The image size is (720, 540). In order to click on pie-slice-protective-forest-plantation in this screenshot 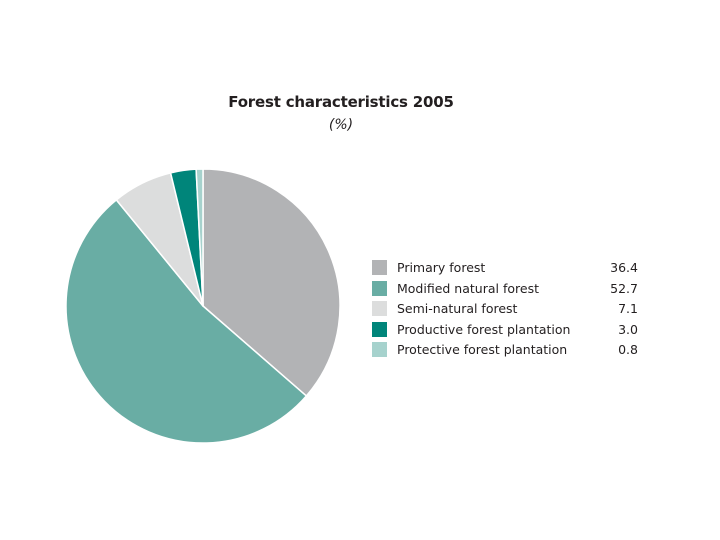, I will do `click(199, 237)`.